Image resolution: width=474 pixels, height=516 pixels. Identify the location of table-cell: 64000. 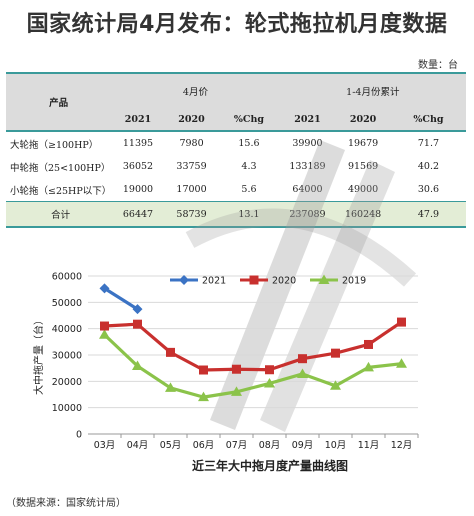
(307, 189).